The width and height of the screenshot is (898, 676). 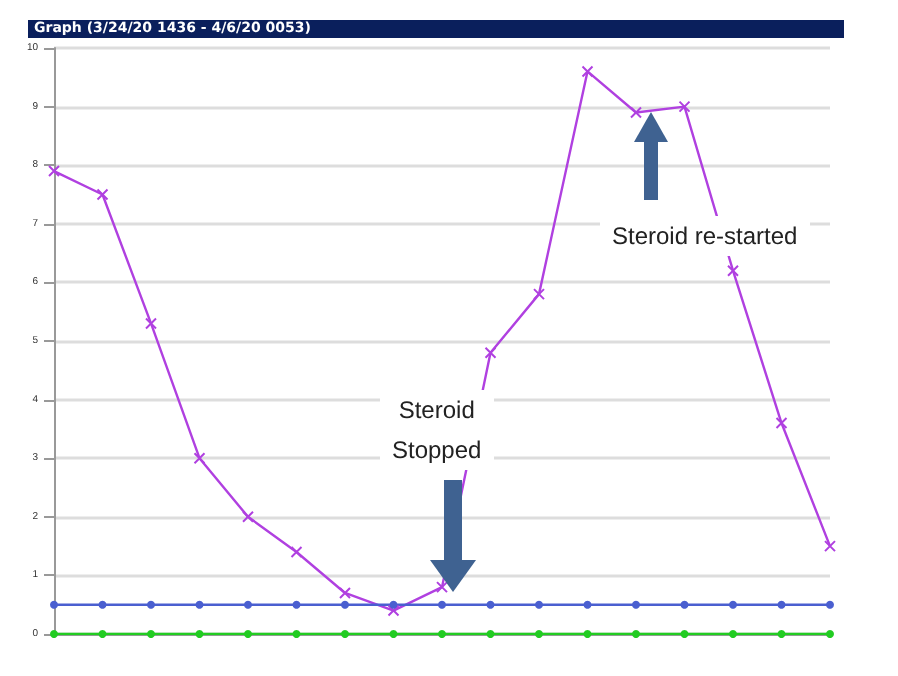 What do you see at coordinates (705, 236) in the screenshot?
I see `annotation: Steroid re-started` at bounding box center [705, 236].